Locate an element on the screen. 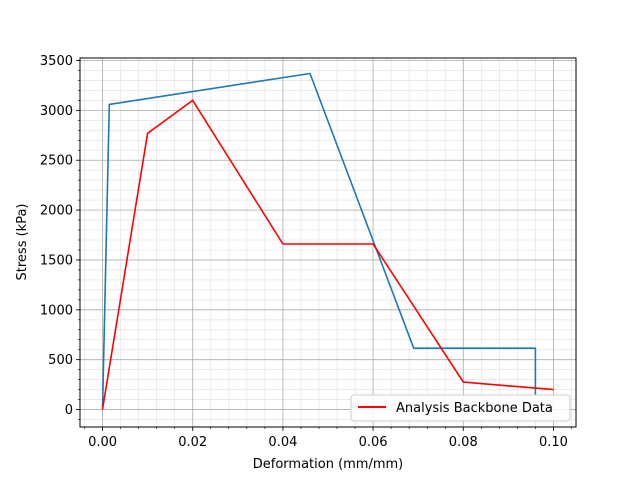  y-tick-label: 3000 is located at coordinates (56, 111).